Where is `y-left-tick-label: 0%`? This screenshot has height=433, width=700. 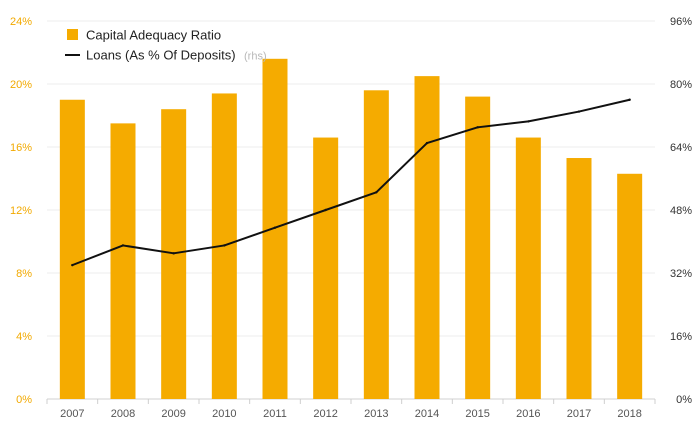 y-left-tick-label: 0% is located at coordinates (24, 400).